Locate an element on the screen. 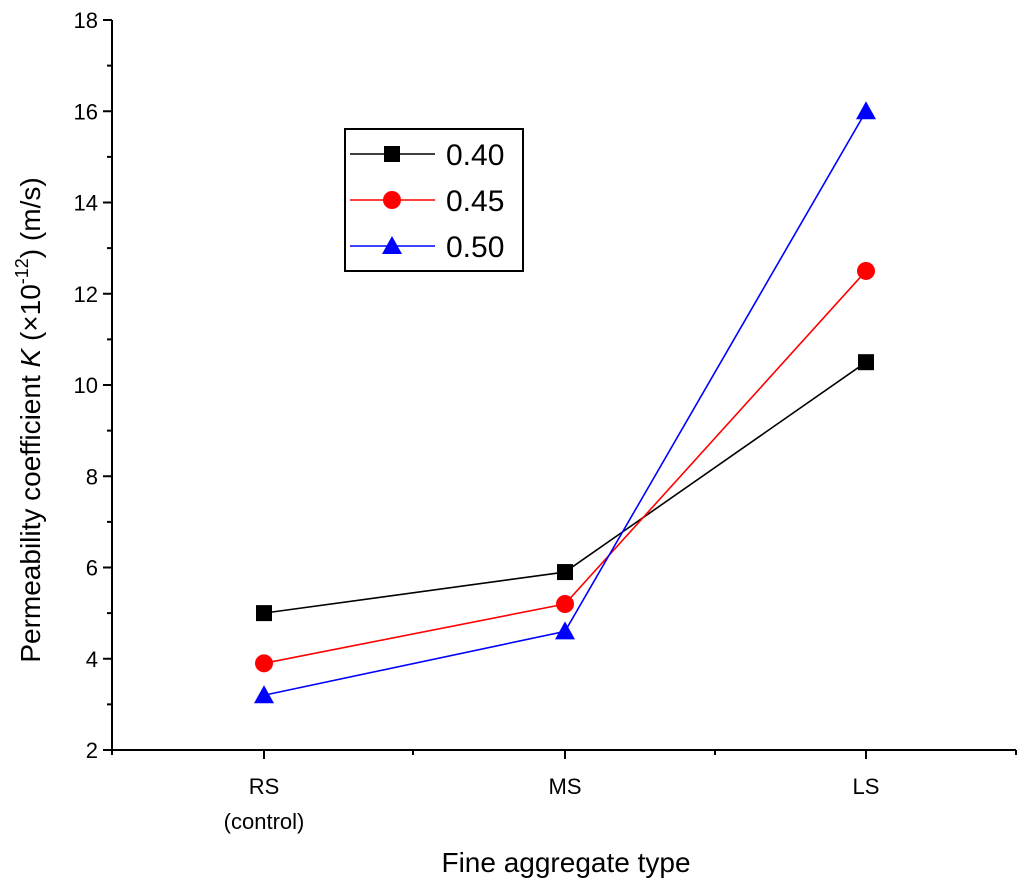  y-axis-title-exp: -12 is located at coordinates (22, 271).